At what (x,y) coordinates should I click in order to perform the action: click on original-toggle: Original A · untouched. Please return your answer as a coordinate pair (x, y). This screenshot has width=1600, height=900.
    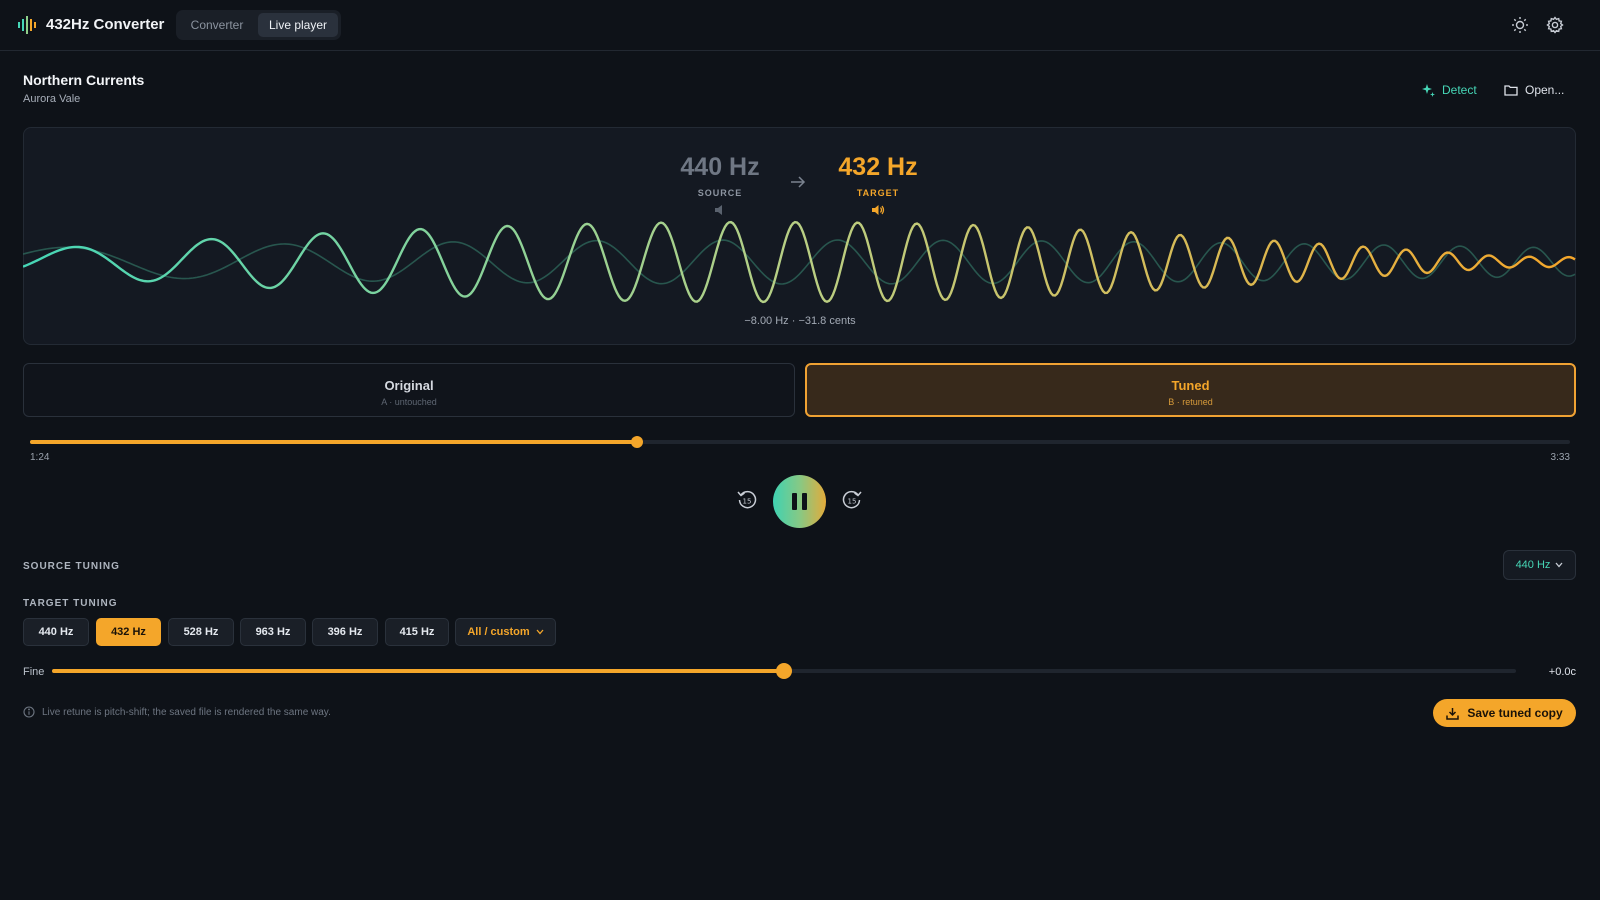
    Looking at the image, I should click on (409, 390).